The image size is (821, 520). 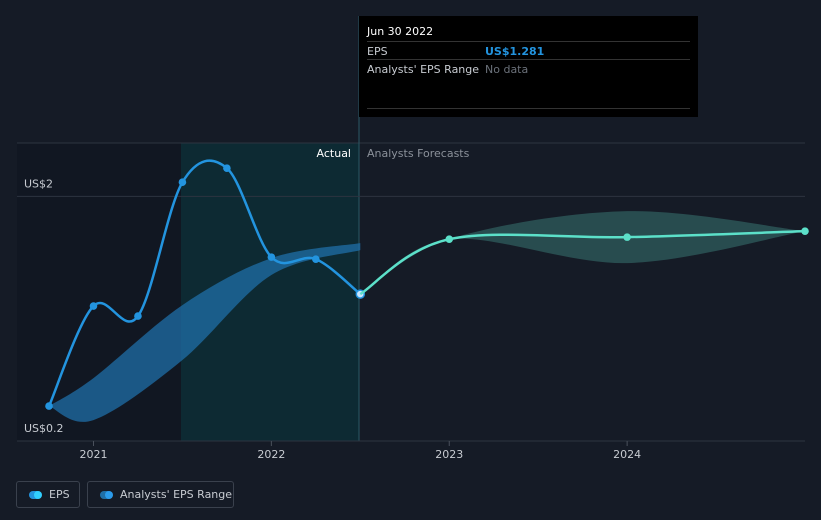 What do you see at coordinates (334, 153) in the screenshot?
I see `actual-label: Actual` at bounding box center [334, 153].